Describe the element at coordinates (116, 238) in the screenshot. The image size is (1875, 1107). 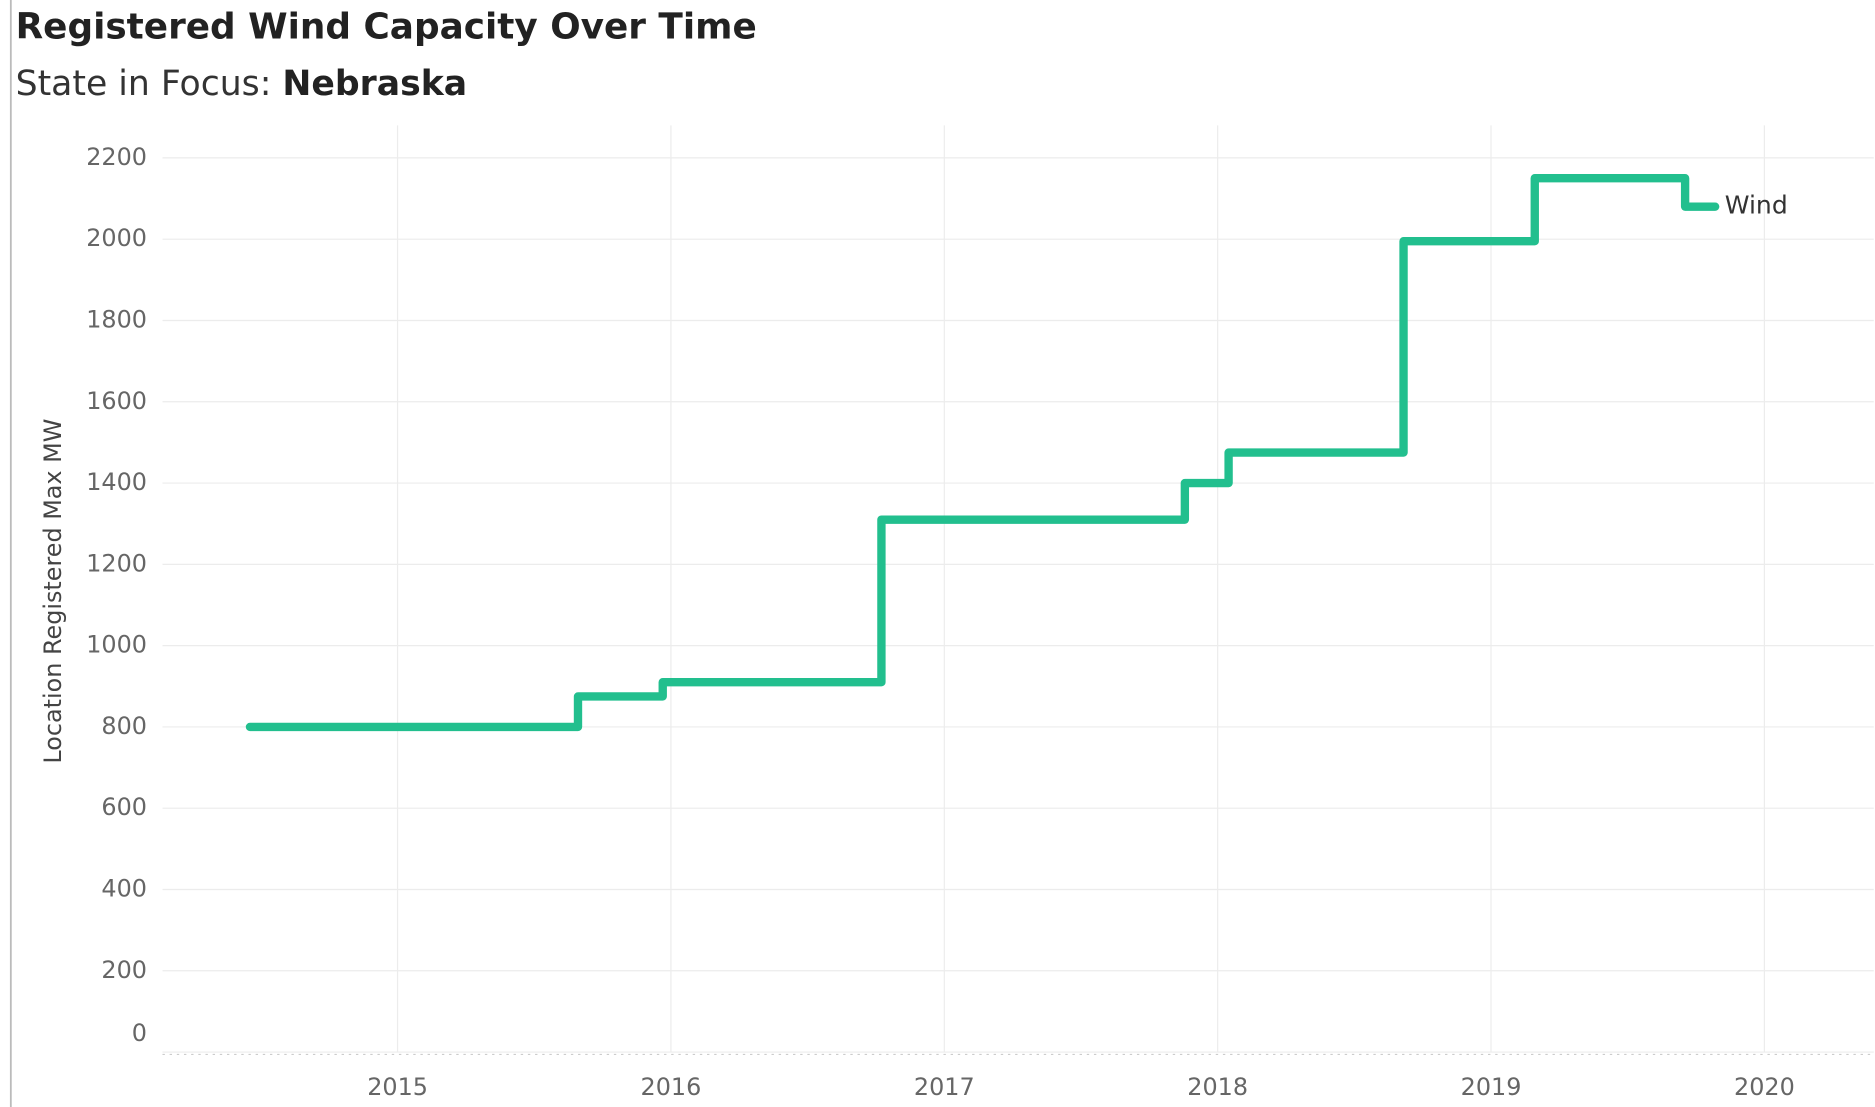
I see `y-tick-label: 2000` at that location.